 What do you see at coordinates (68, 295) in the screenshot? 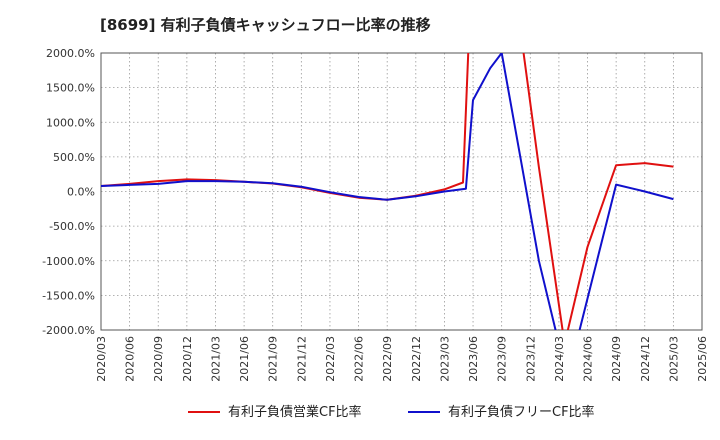
I see `y-tick-label: -1500.0%` at bounding box center [68, 295].